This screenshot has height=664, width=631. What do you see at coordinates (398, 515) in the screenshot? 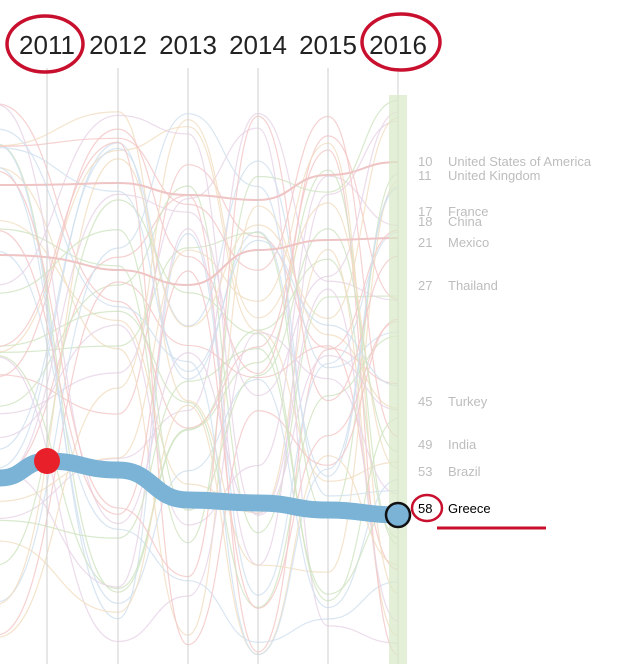
I see `greece-2016-point` at bounding box center [398, 515].